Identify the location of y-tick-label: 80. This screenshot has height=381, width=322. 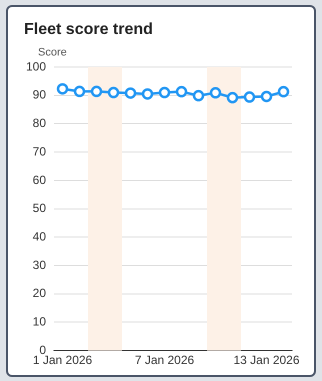
(39, 123).